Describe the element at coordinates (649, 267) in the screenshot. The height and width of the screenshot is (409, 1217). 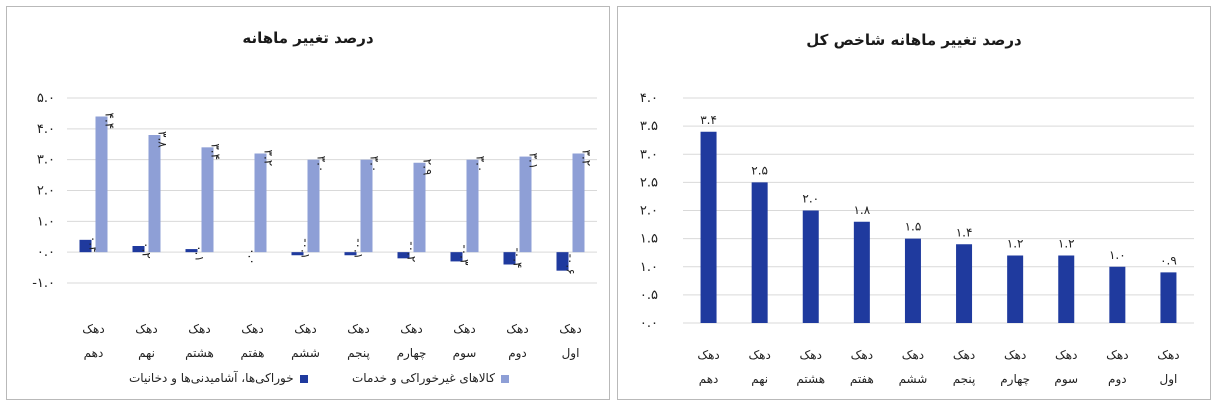
I see `y-tick-label: ۱.۰` at that location.